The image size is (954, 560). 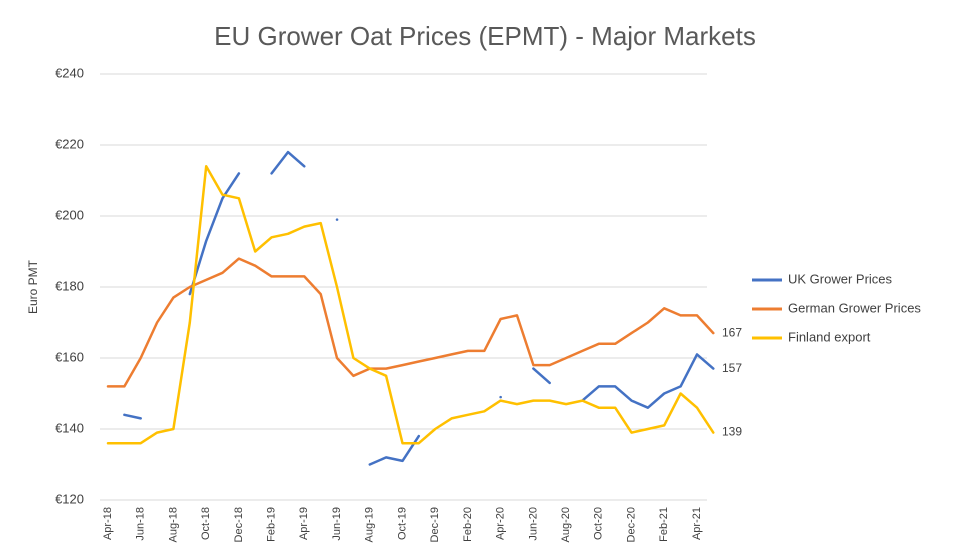 I want to click on x-tick-label: Dec-19, so click(x=435, y=524).